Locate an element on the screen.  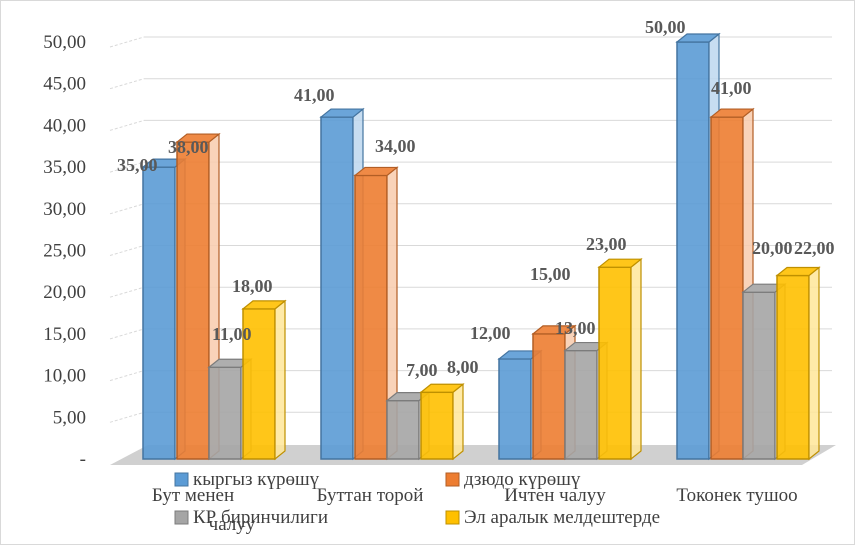
category-label: Буттан торой is located at coordinates (370, 495).